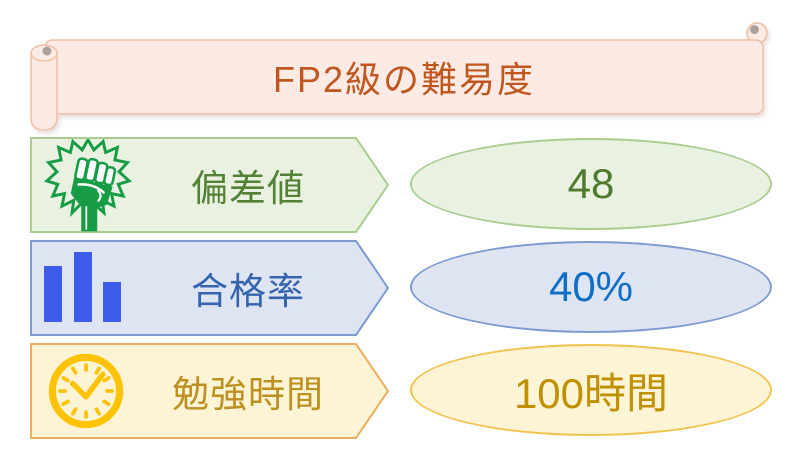  I want to click on value-ellipse: 40%, so click(591, 287).